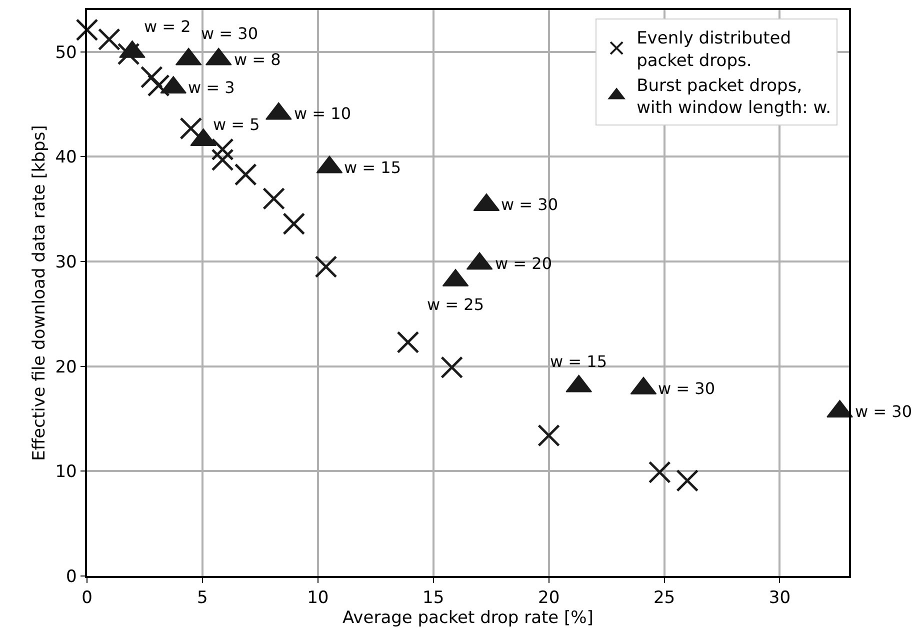 Image resolution: width=922 pixels, height=642 pixels. What do you see at coordinates (66, 52) in the screenshot?
I see `y-tick-label: 50` at bounding box center [66, 52].